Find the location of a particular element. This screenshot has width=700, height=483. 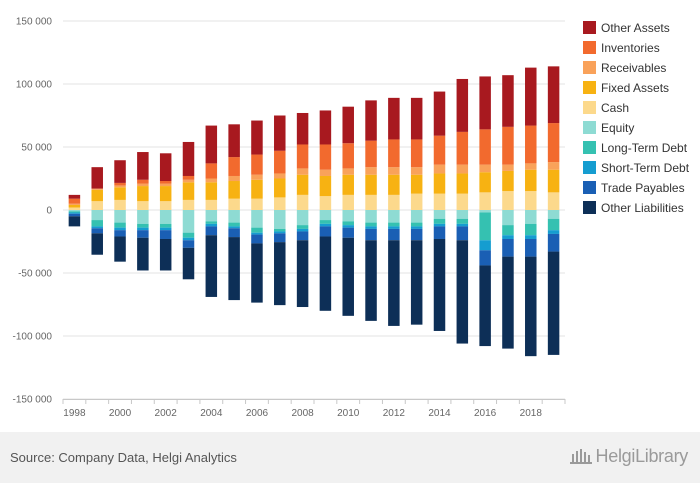

bar-stack-2014 is located at coordinates (439, 211).